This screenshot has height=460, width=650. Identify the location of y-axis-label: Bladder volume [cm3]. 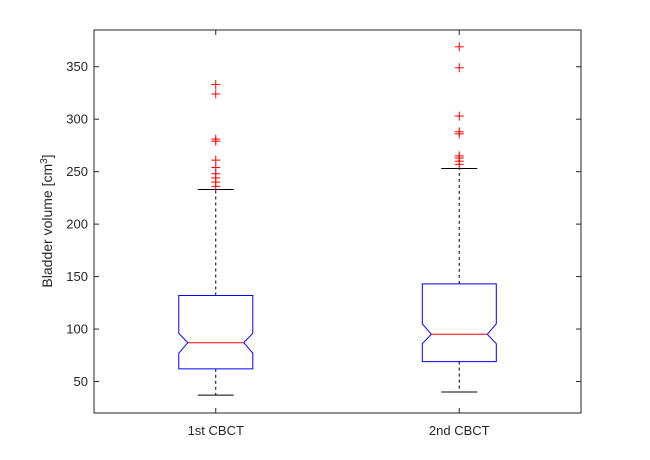
(47, 220).